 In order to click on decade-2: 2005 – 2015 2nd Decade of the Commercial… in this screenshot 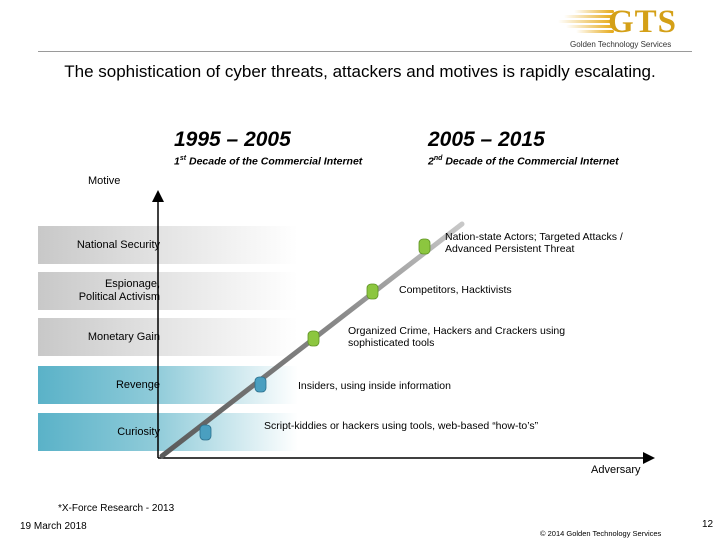, I will do `click(523, 148)`.